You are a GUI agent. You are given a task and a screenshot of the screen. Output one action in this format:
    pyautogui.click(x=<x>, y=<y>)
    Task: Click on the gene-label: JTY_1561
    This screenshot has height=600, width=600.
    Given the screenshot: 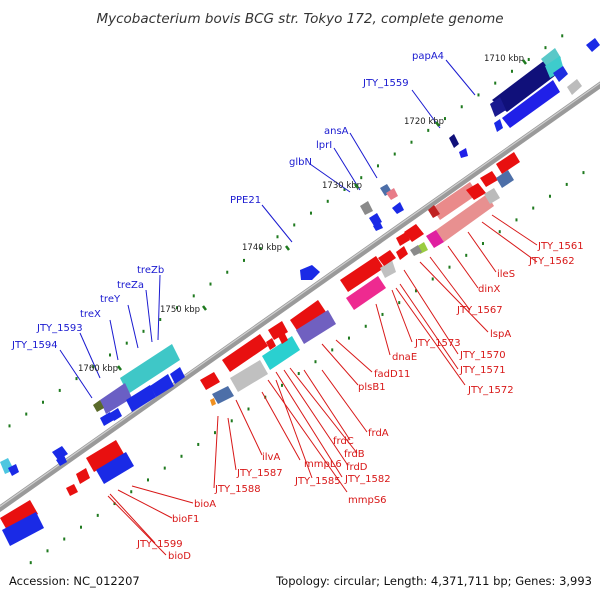 What is the action you would take?
    pyautogui.click(x=560, y=246)
    